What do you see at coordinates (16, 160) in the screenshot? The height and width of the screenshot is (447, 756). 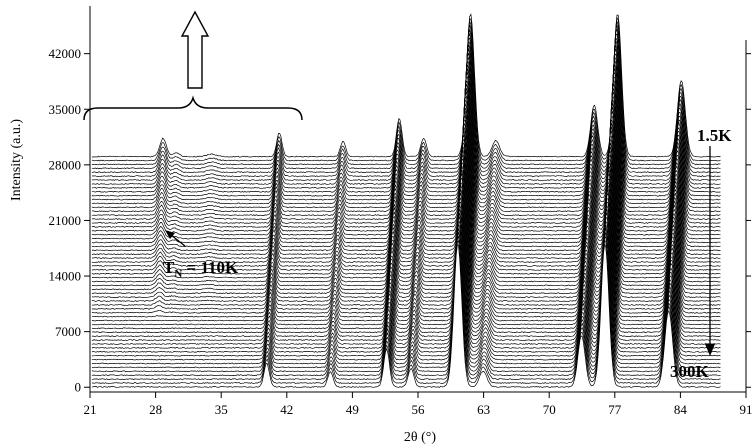 I see `y-axis-title: Intensity (a.u.)` at bounding box center [16, 160].